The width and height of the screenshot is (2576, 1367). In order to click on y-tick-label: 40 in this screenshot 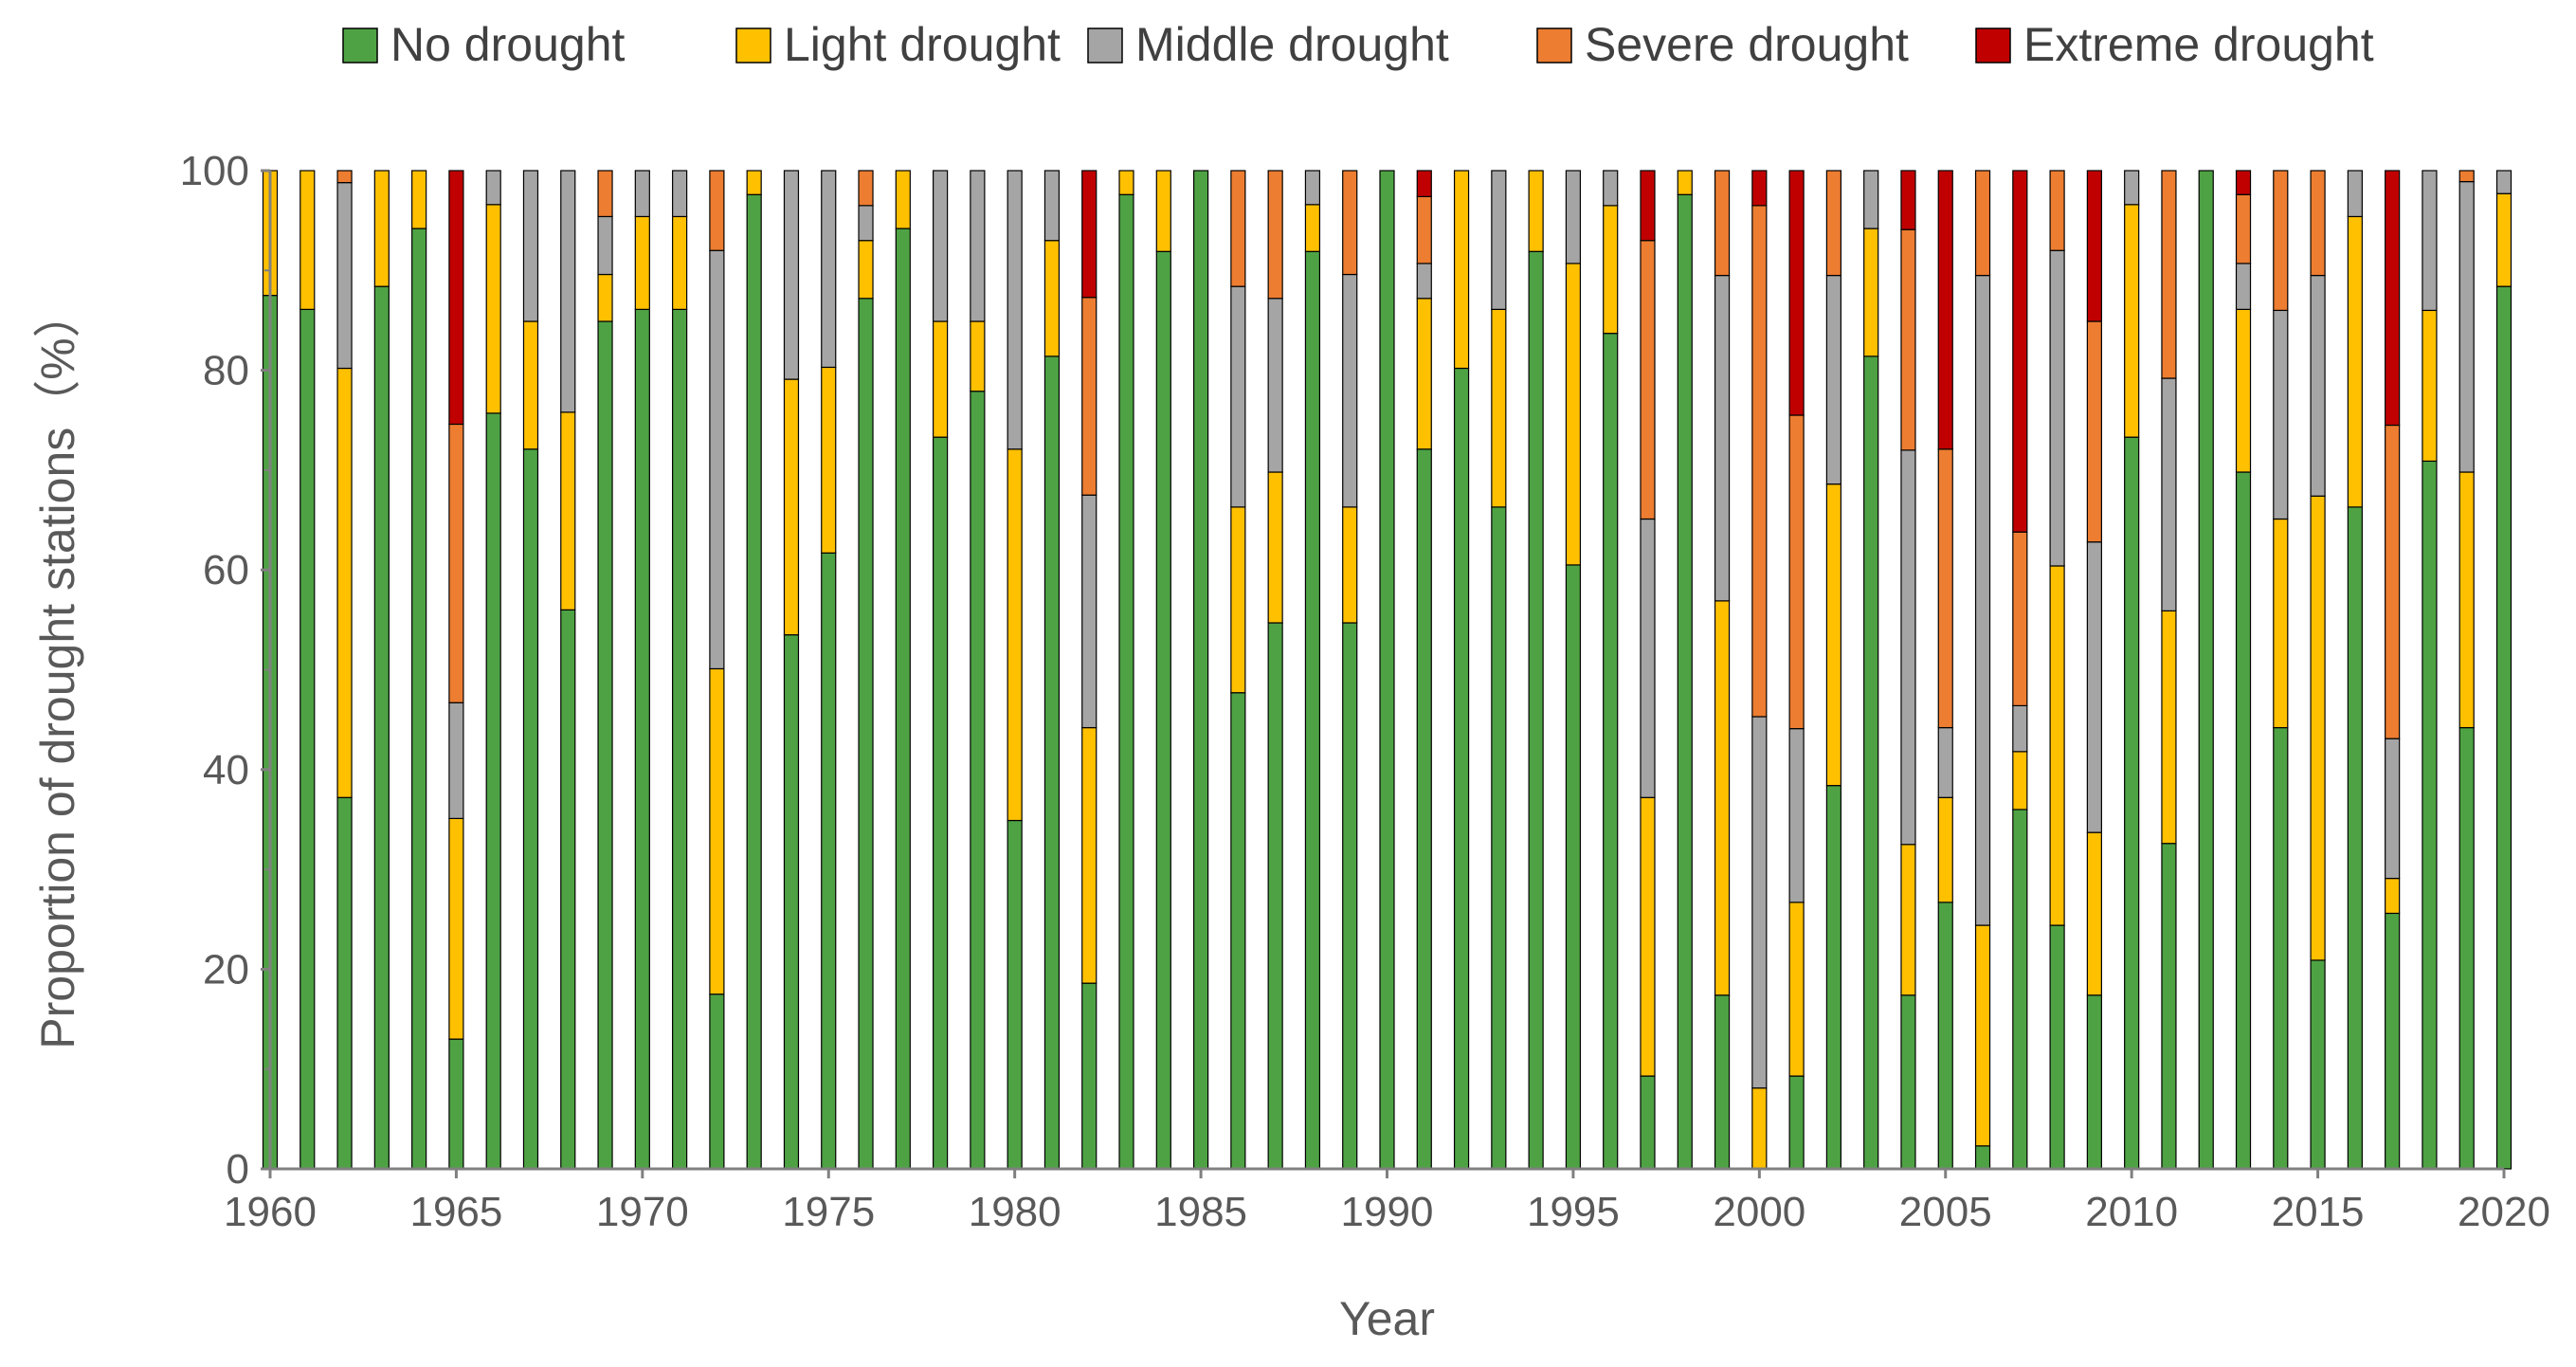, I will do `click(226, 770)`.